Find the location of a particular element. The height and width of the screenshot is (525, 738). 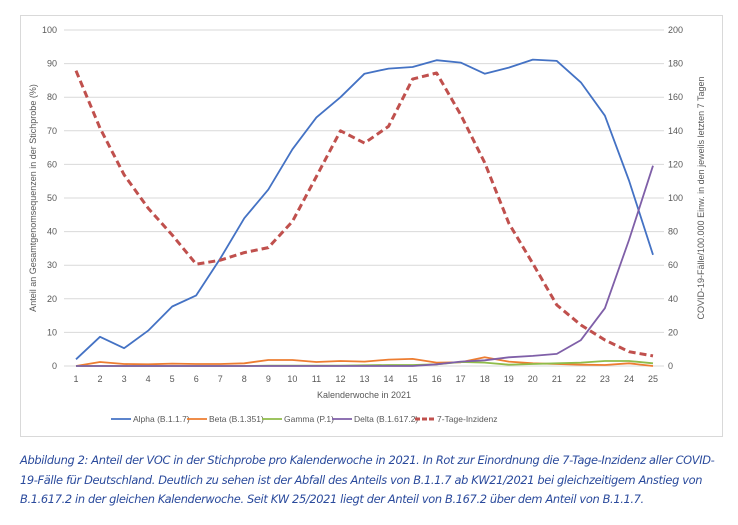

x-tick-label: 2 is located at coordinates (100, 379).